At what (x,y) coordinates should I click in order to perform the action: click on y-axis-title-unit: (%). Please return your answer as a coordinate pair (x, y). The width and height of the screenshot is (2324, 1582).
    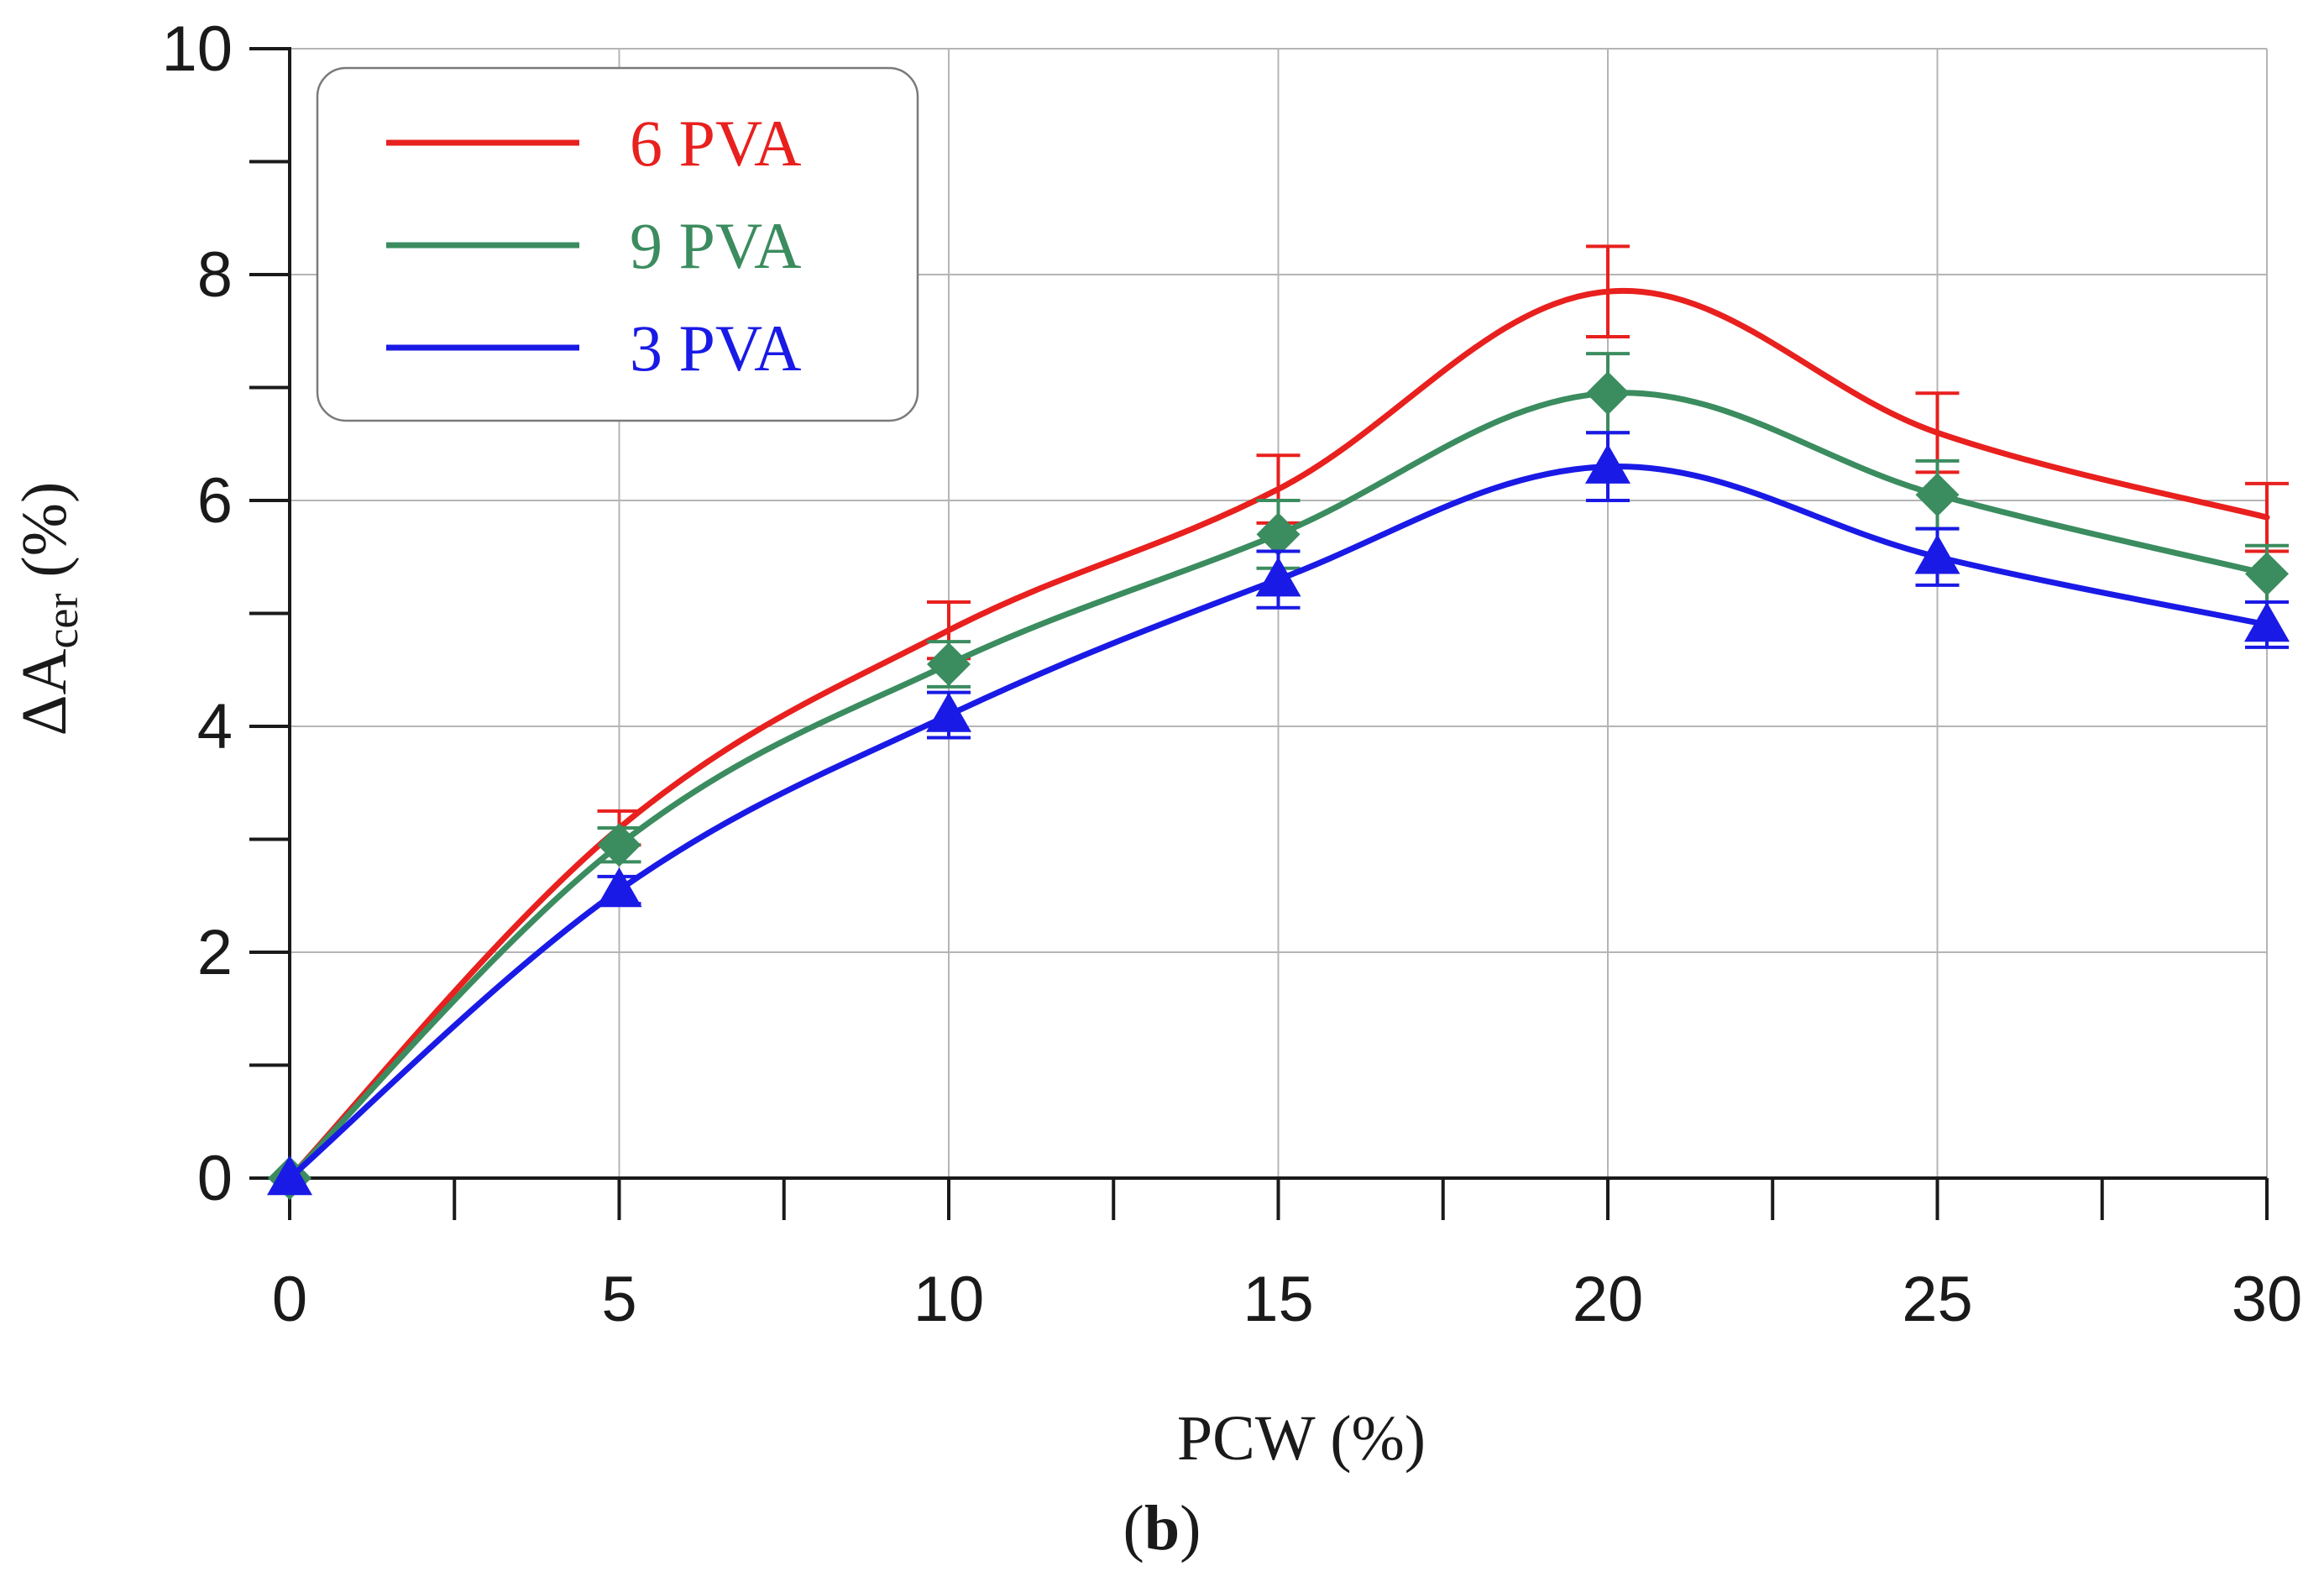
    Looking at the image, I should click on (45, 538).